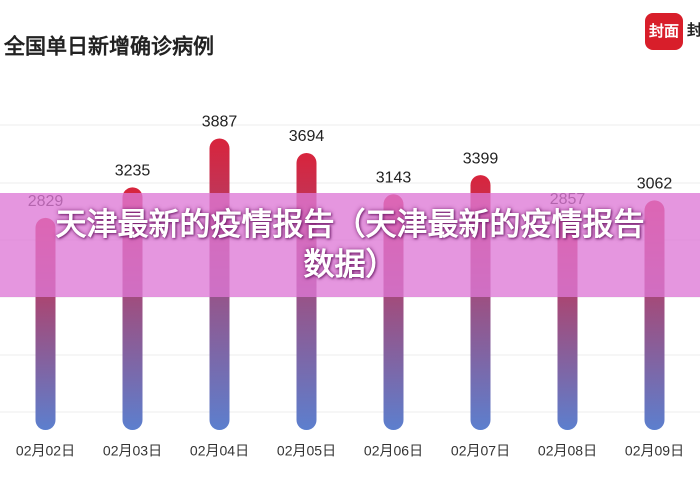  I want to click on x-tick-label: 02月02日, so click(45, 451).